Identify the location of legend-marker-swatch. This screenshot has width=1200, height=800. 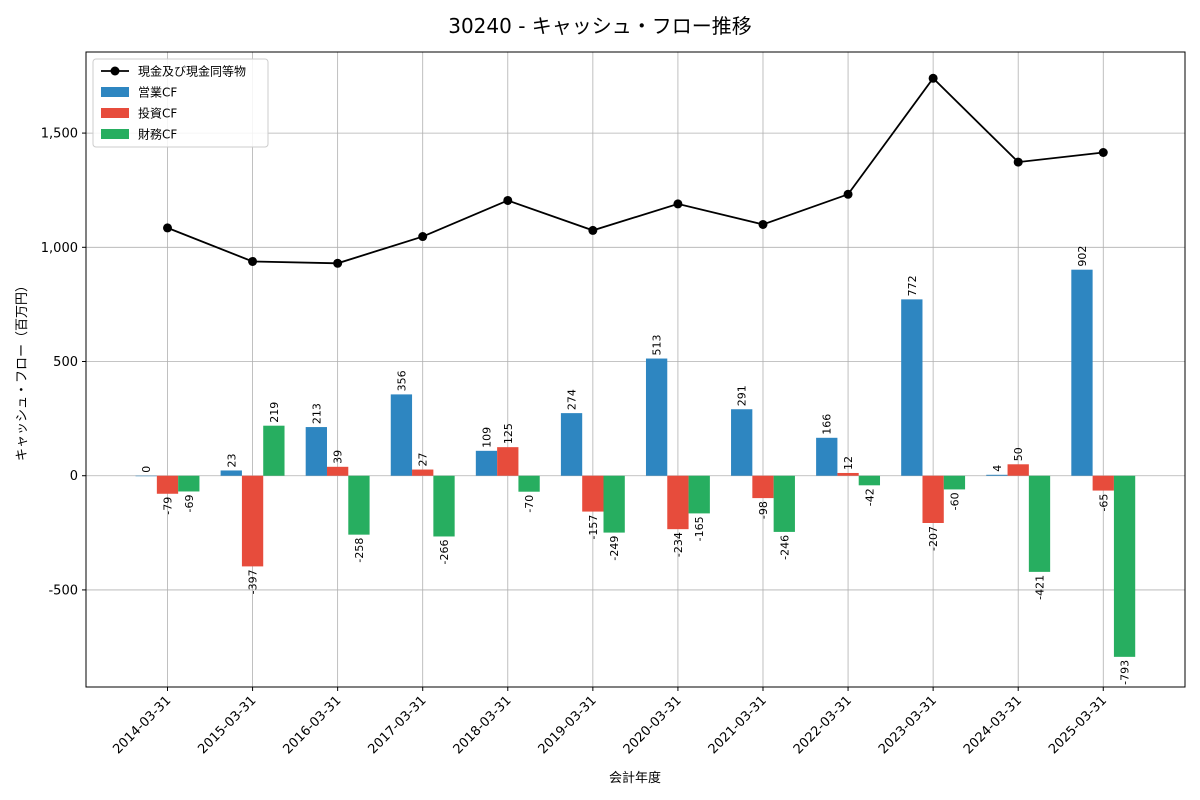
(115, 71).